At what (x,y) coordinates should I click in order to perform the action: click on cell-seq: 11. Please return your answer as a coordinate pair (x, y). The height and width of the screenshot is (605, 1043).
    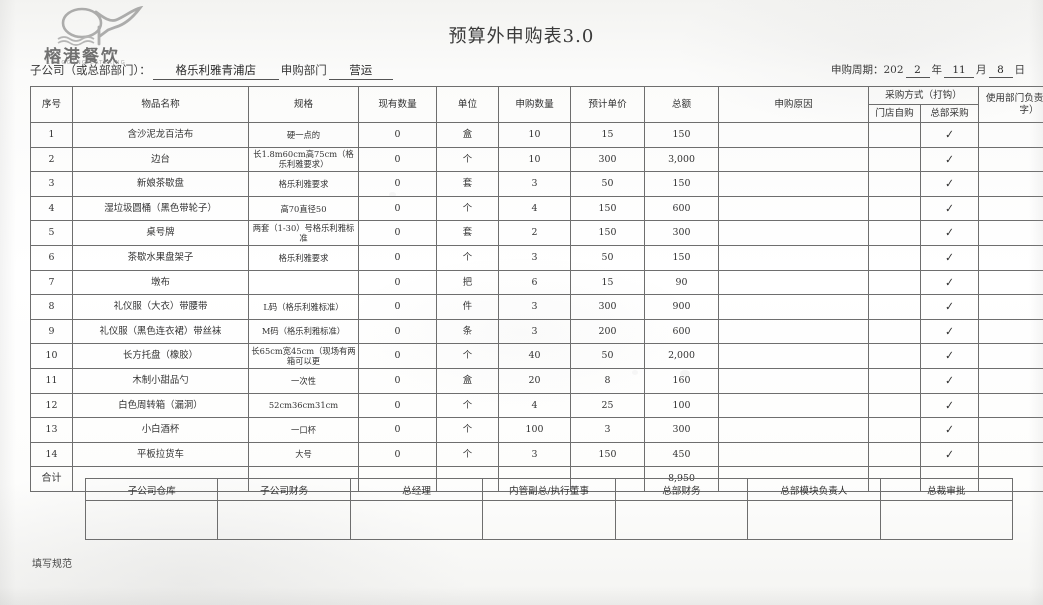
    Looking at the image, I should click on (51, 380).